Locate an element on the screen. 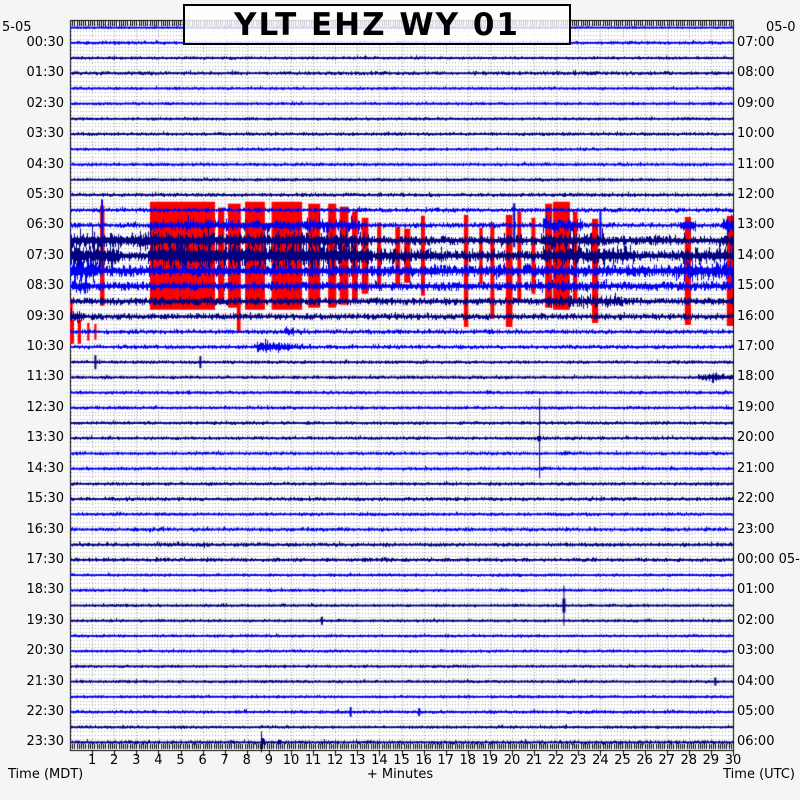 The height and width of the screenshot is (800, 800). minute-label: 22 is located at coordinates (556, 760).